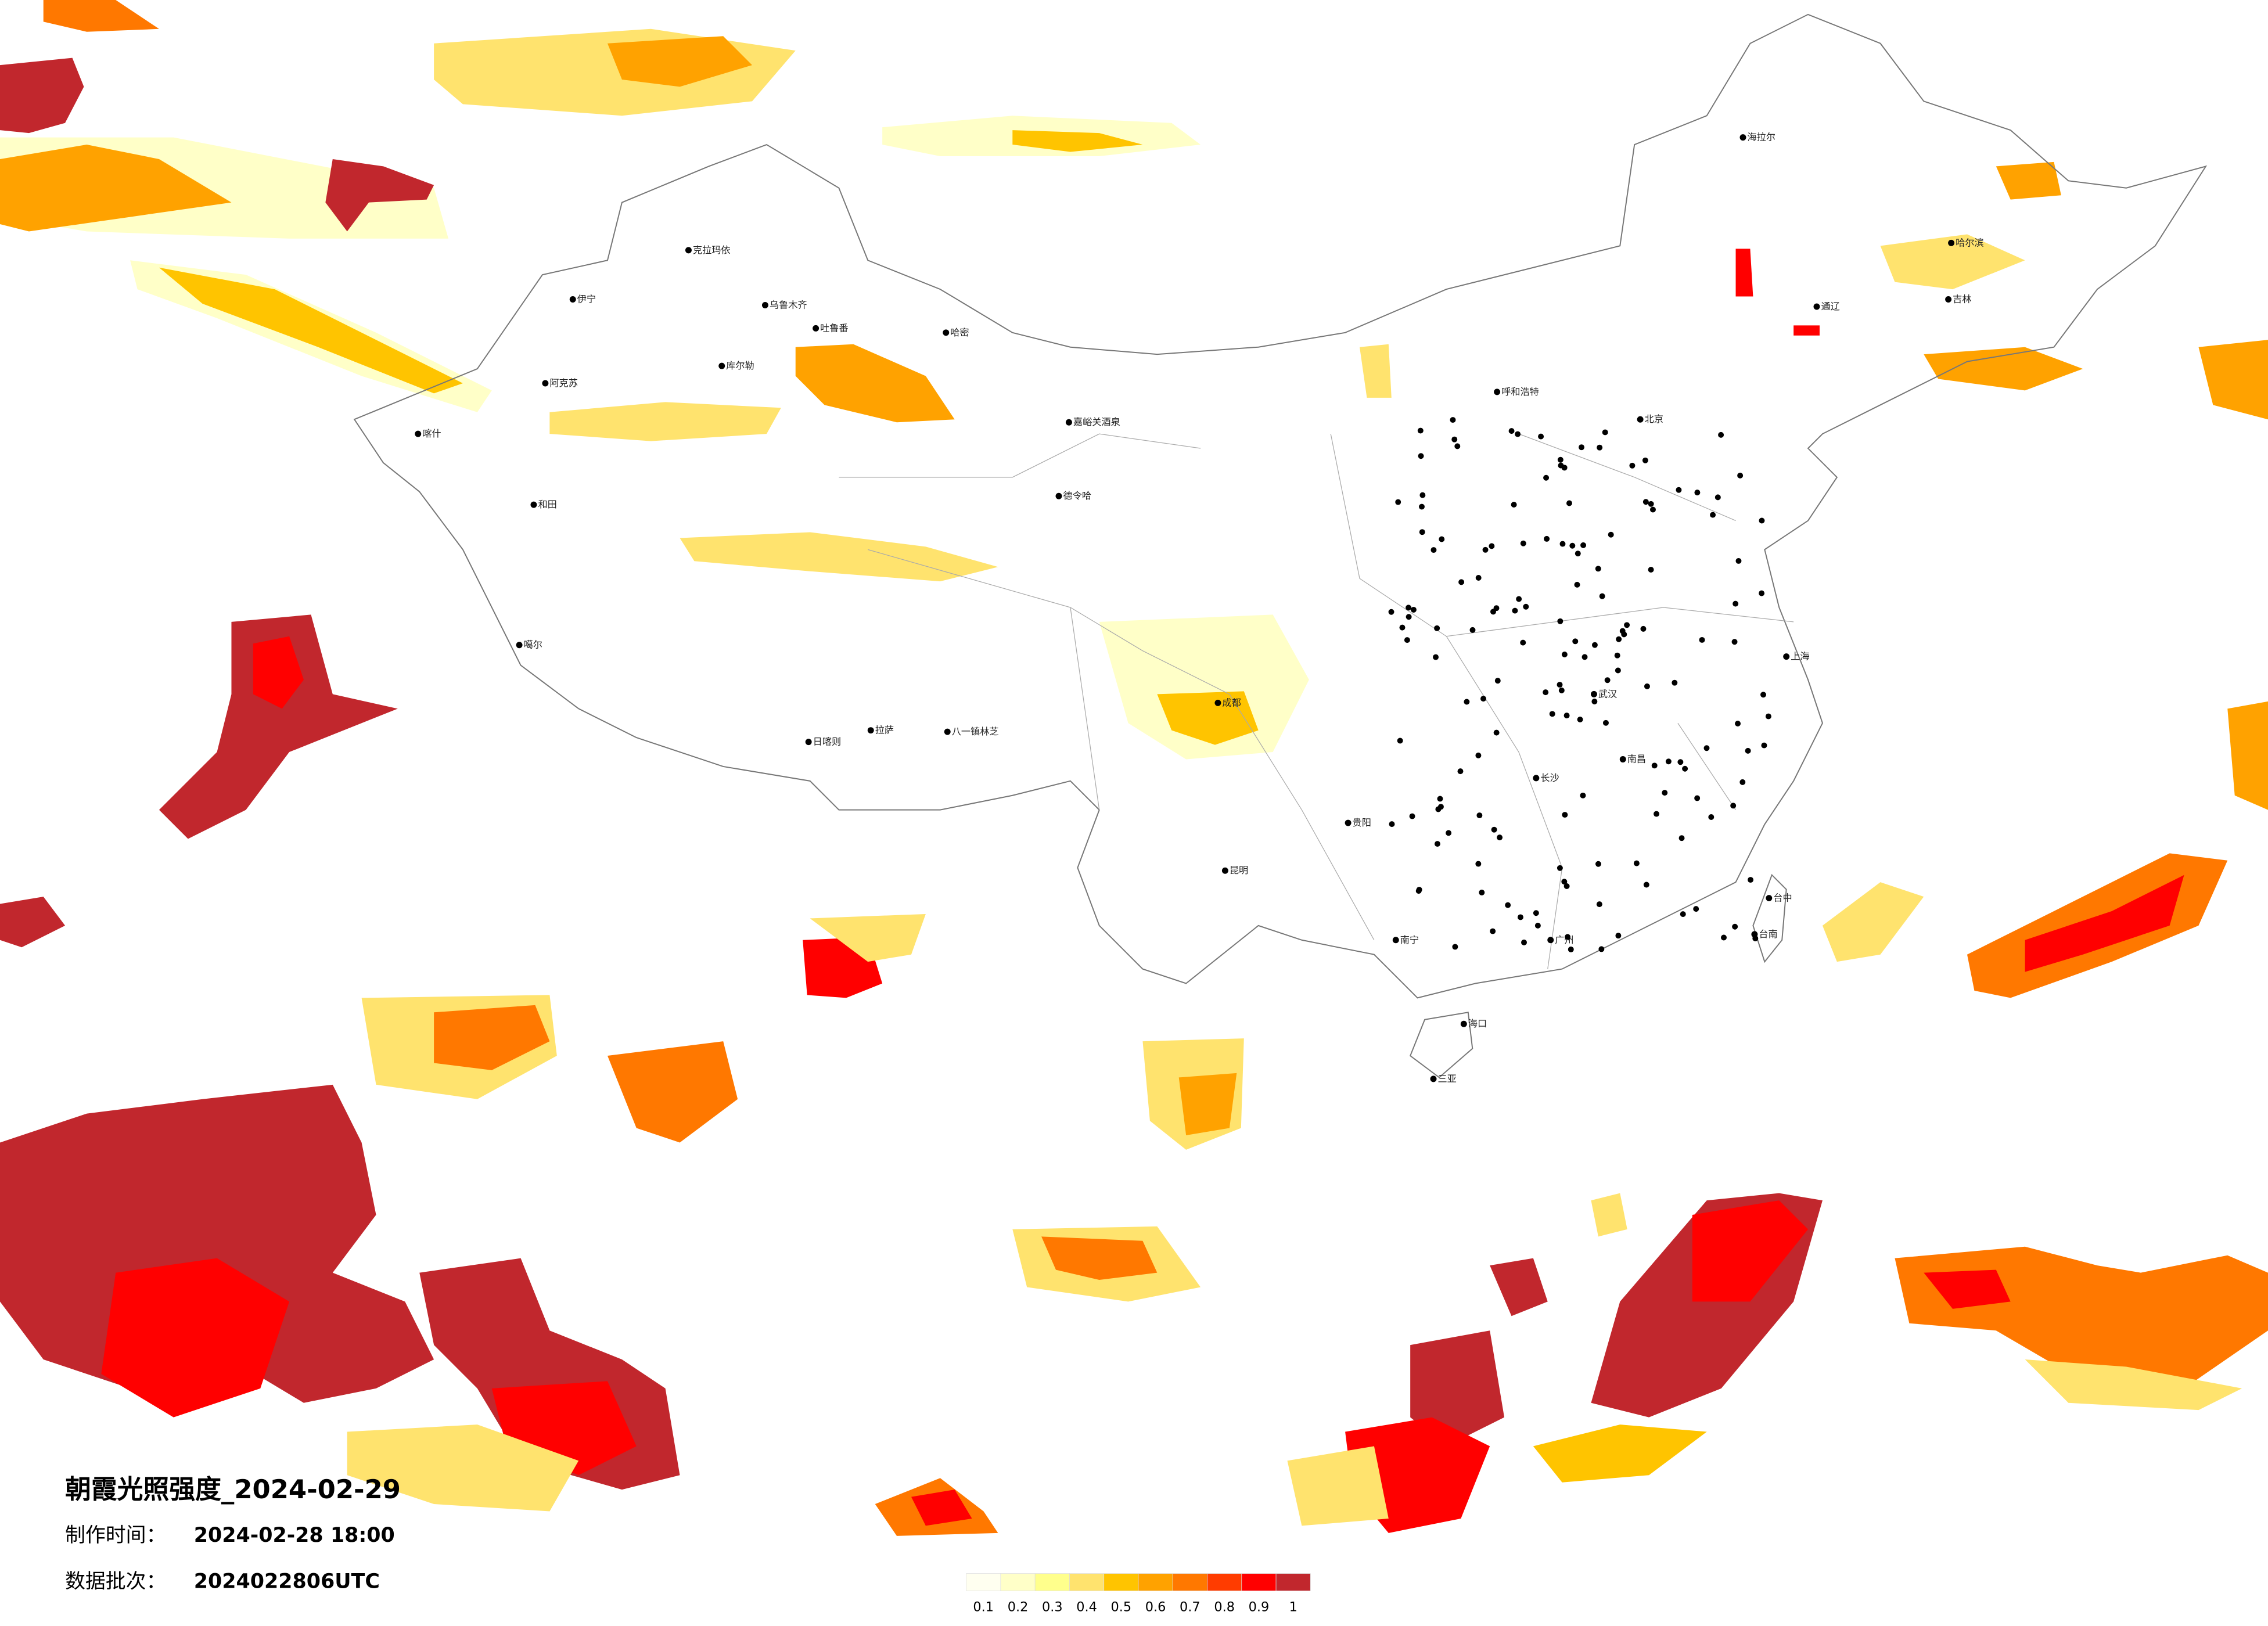 This screenshot has width=2268, height=1626. I want to click on legend-tick-label: 0.1, so click(983, 1606).